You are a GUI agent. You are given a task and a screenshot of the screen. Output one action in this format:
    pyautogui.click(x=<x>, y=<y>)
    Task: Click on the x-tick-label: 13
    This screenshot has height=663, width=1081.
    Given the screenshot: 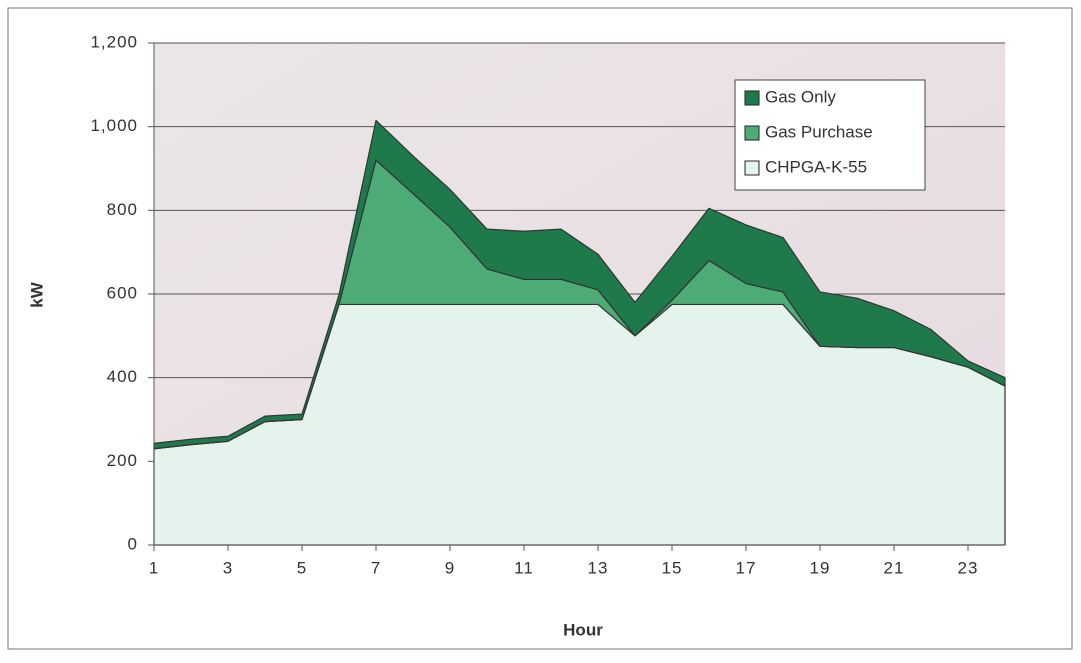 What is the action you would take?
    pyautogui.click(x=598, y=567)
    